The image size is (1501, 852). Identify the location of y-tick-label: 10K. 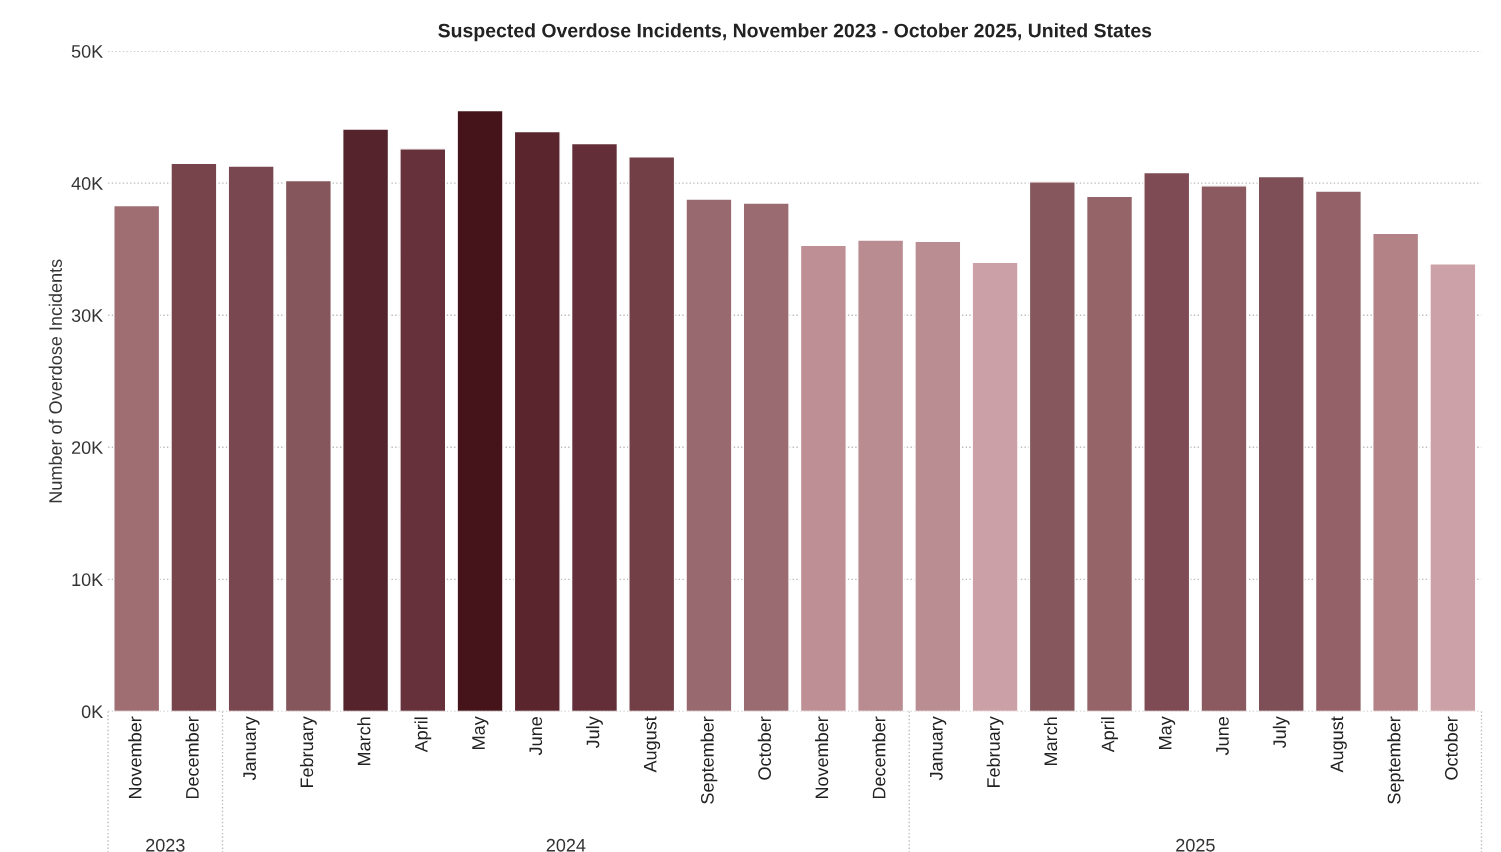
(88, 580).